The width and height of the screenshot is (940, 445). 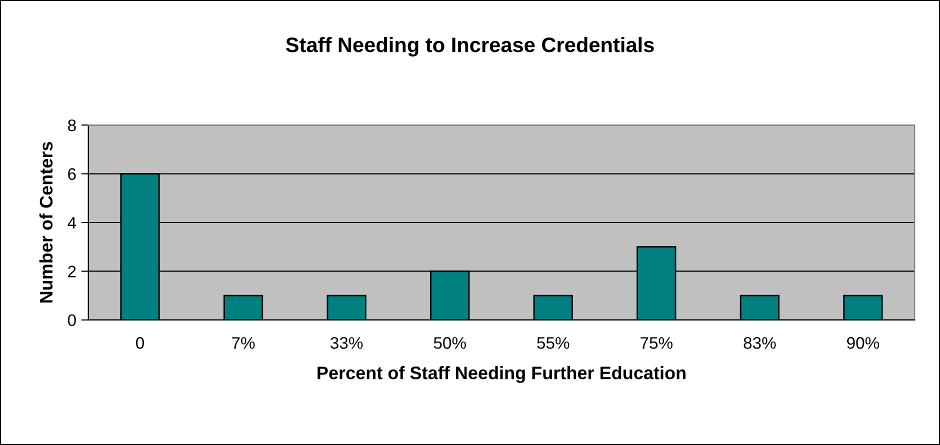 I want to click on x-tick-label: 33%, so click(x=346, y=343).